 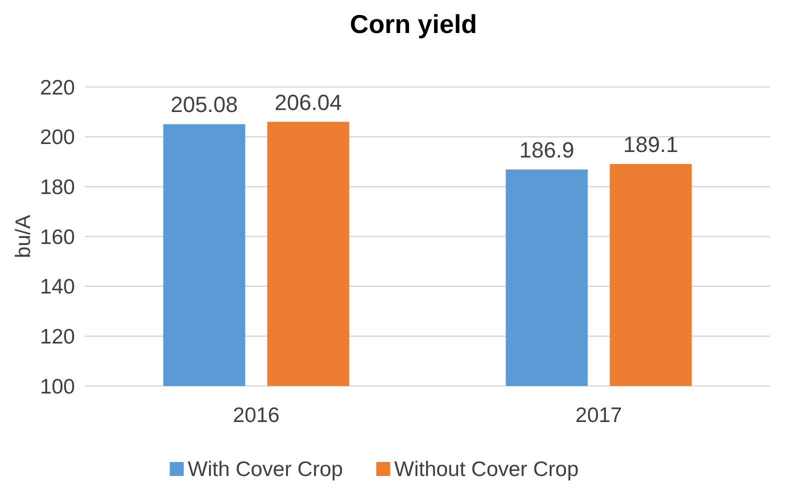 I want to click on y-tick-label: 220, so click(x=57, y=88).